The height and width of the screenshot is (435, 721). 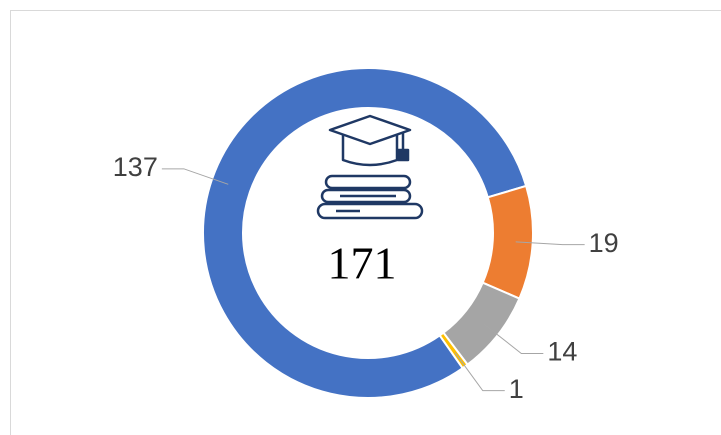 I want to click on center-total: 171, so click(x=362, y=263).